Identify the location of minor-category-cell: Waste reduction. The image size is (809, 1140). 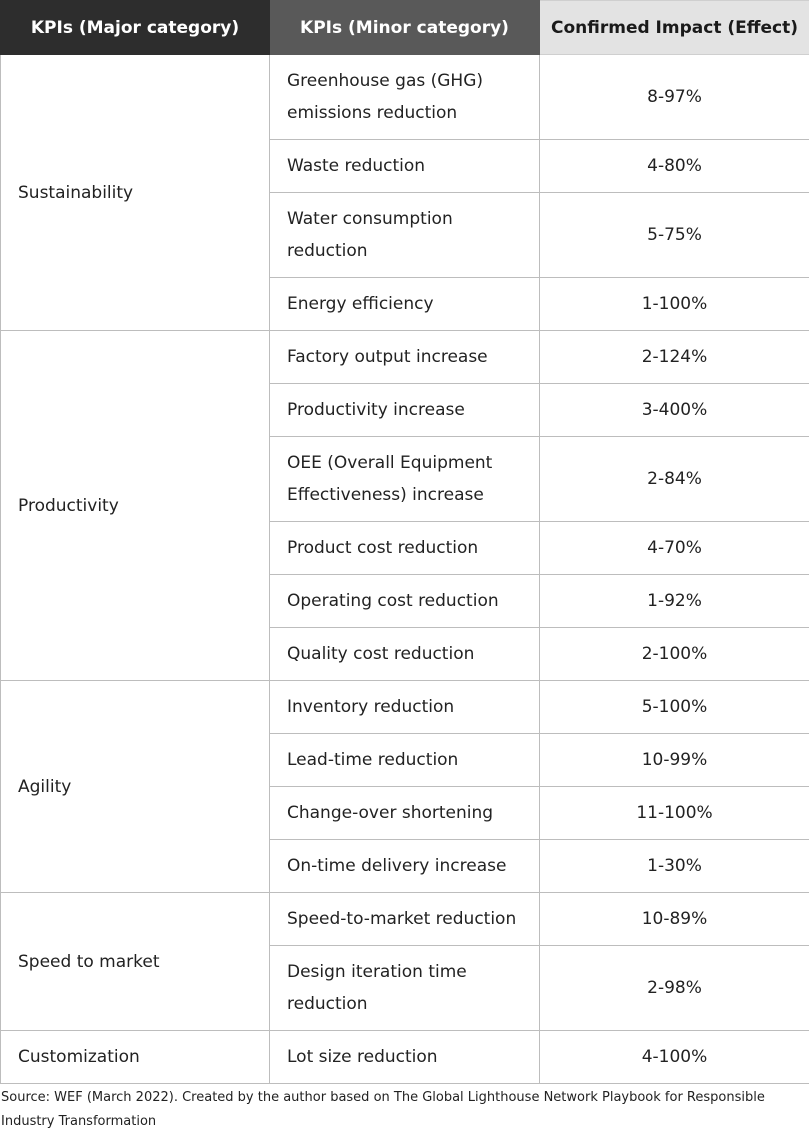
(404, 166).